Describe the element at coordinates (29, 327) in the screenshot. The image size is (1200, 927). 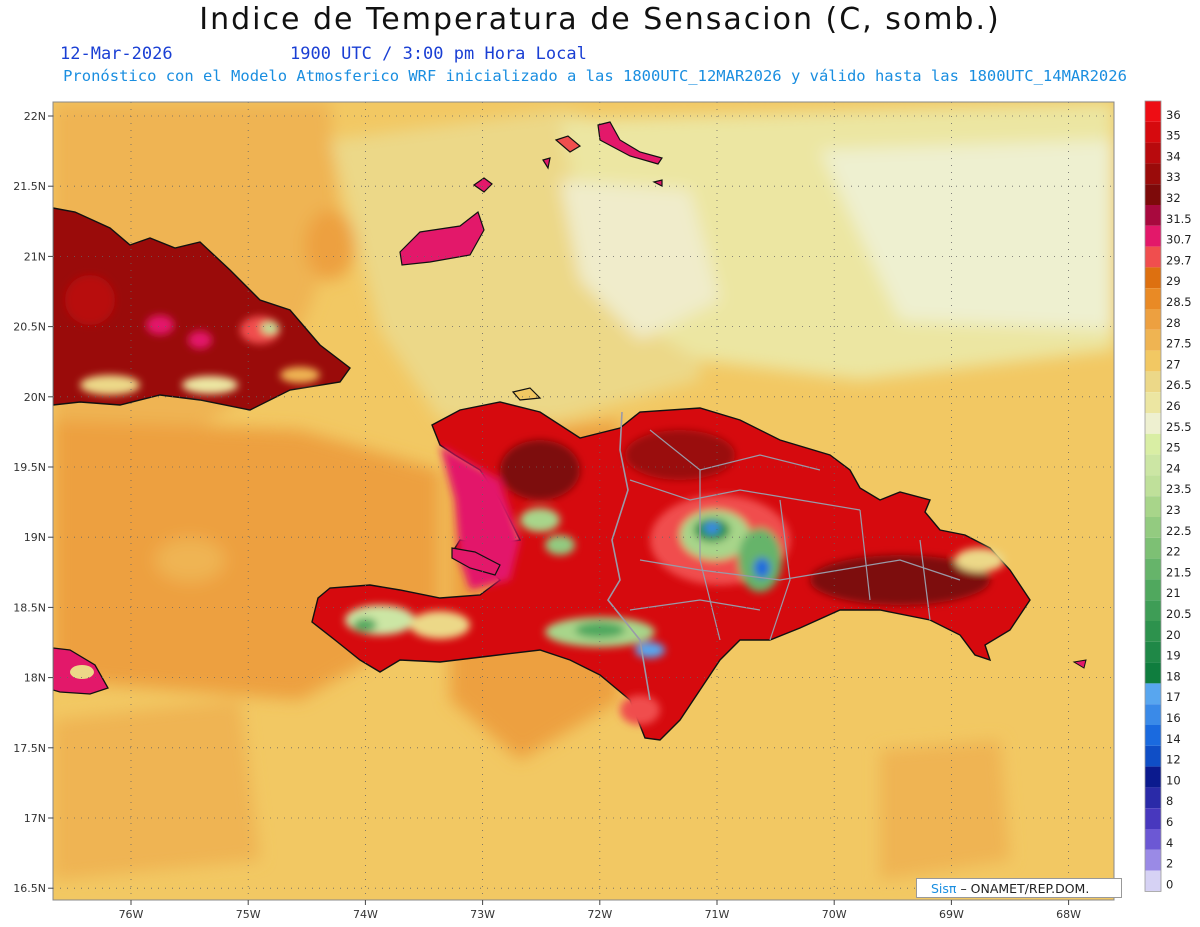
I see `lat-tick-label: 20.5N` at that location.